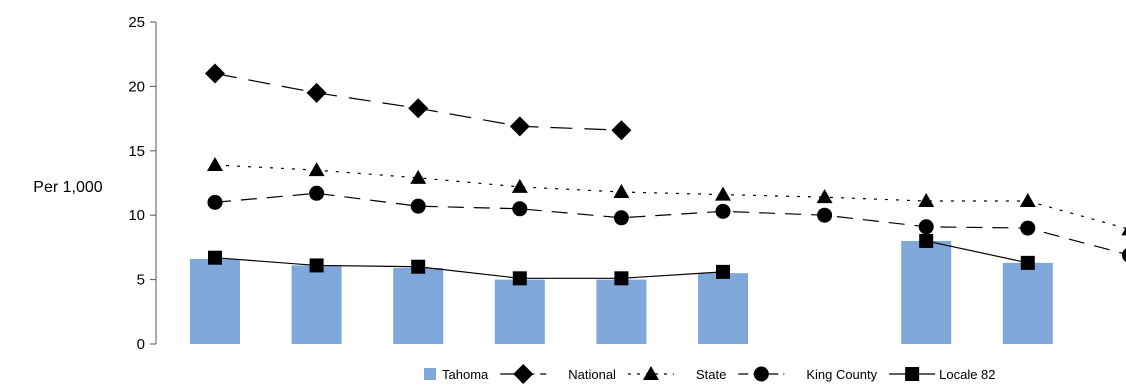 The height and width of the screenshot is (388, 1126). I want to click on legend: Tahoma National State King County Locale 82, so click(710, 374).